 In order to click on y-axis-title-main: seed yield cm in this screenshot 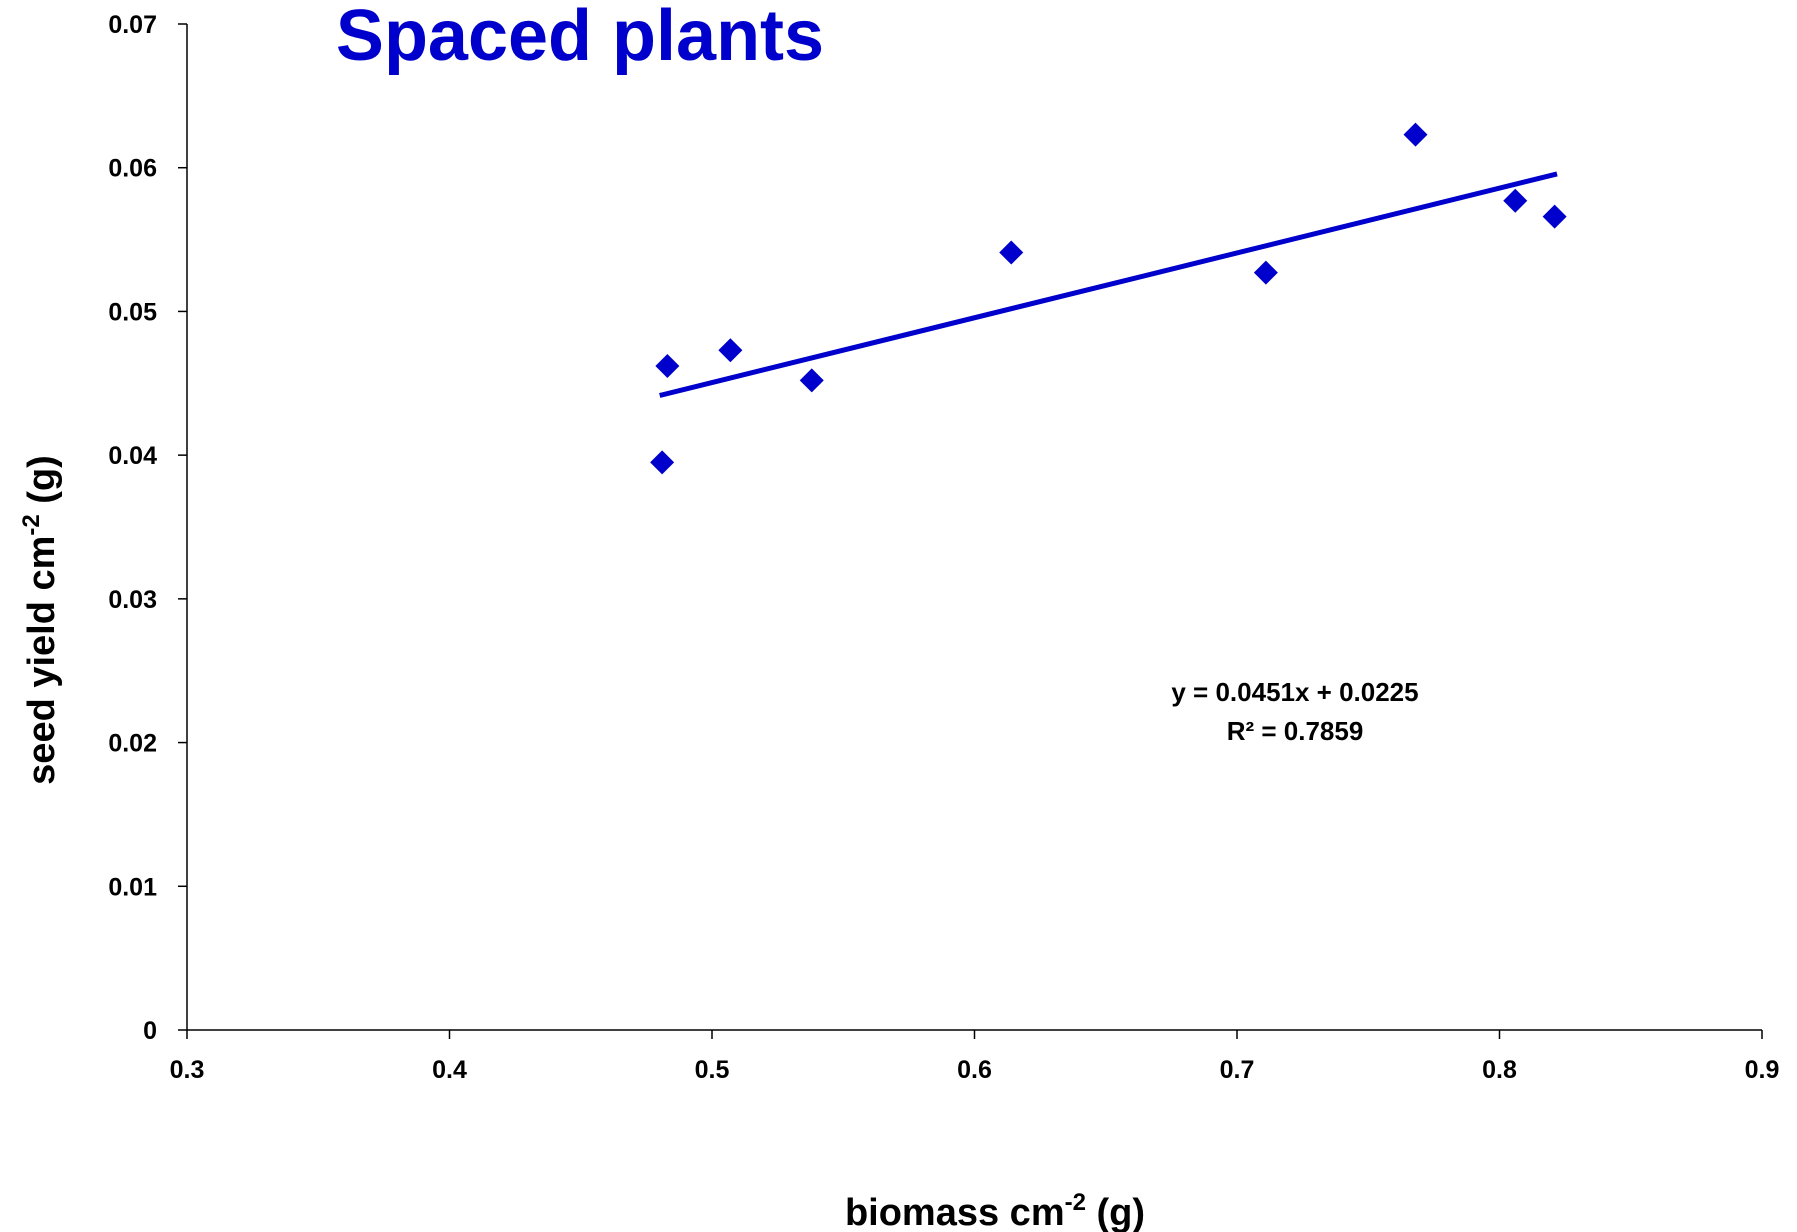, I will do `click(42, 660)`.